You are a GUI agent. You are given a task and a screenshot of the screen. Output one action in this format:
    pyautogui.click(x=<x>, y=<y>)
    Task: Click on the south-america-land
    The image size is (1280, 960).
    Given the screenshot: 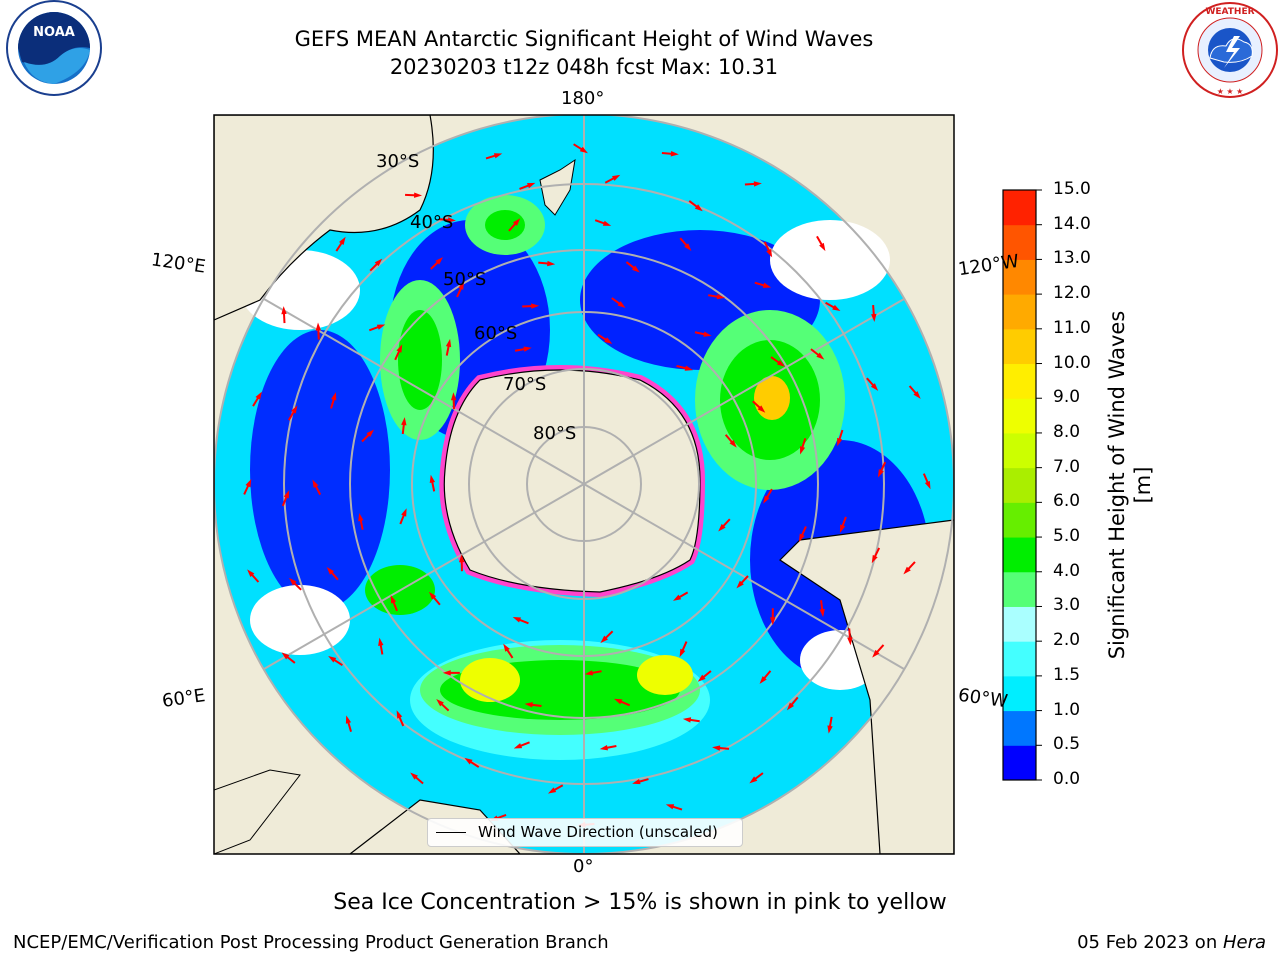 What is the action you would take?
    pyautogui.click(x=866, y=686)
    